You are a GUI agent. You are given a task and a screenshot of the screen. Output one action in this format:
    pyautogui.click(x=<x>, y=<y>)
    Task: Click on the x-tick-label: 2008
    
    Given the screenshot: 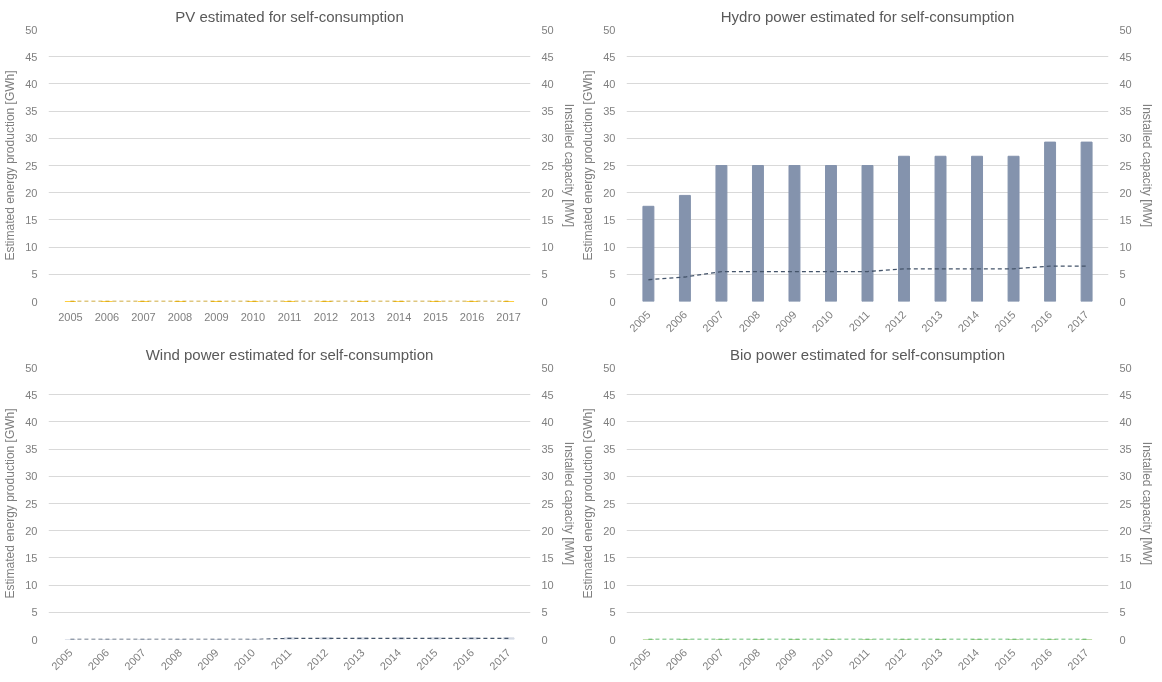 What is the action you would take?
    pyautogui.click(x=180, y=316)
    